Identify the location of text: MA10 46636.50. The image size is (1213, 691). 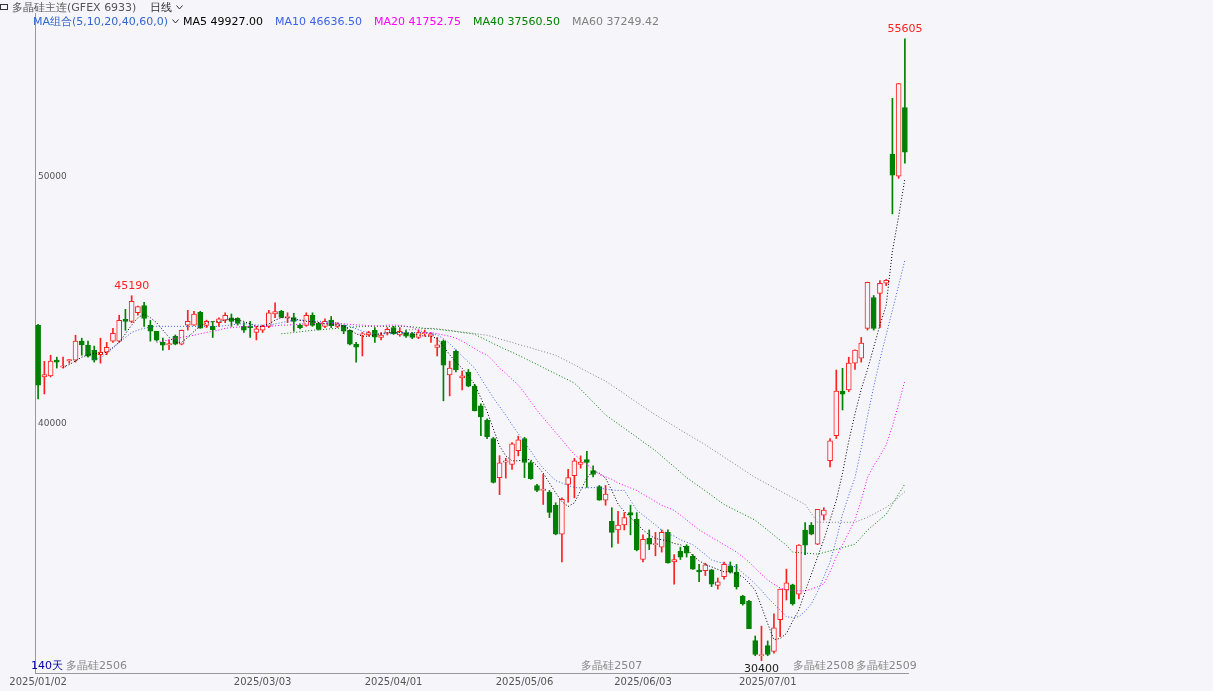
(319, 21).